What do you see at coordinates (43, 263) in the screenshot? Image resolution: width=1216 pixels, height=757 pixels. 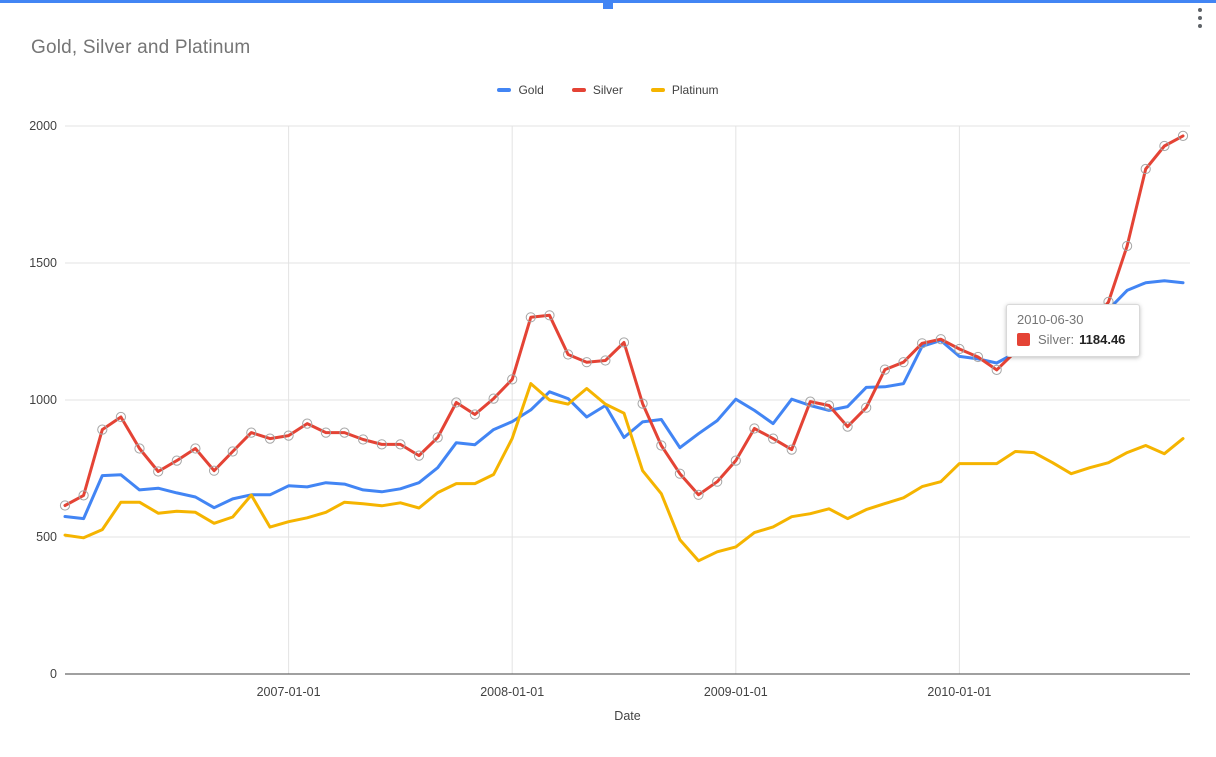 I see `y-axis-tick-label: 1500` at bounding box center [43, 263].